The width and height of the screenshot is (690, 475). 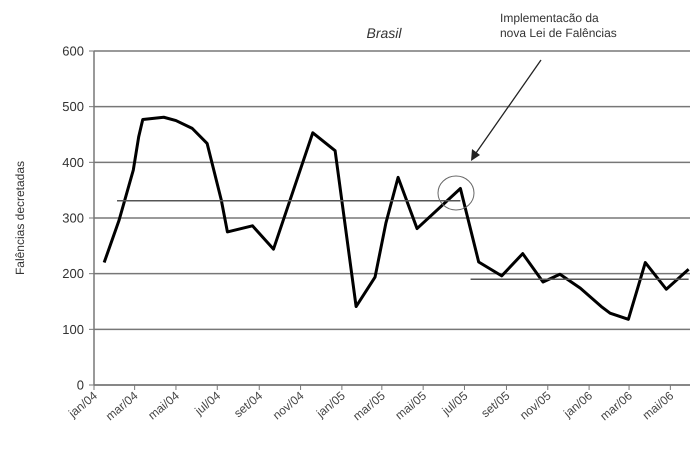 What do you see at coordinates (558, 25) in the screenshot?
I see `text: Implementacão da nova Lei de Falências` at bounding box center [558, 25].